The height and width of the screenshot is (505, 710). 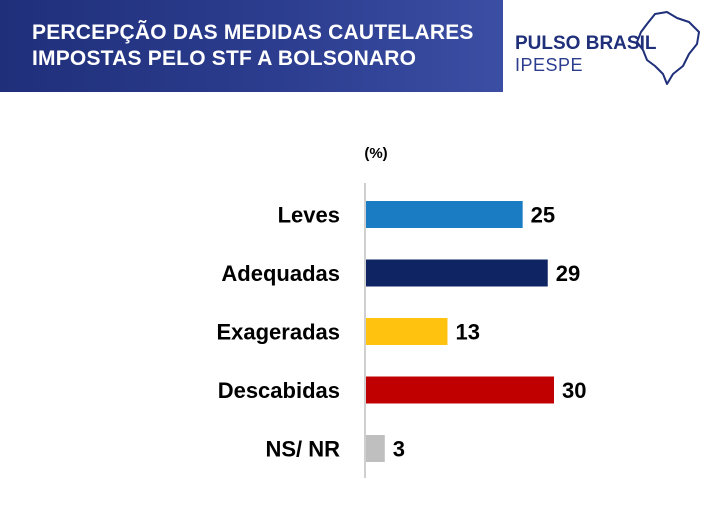 I want to click on category-label: NS/ NR, so click(x=302, y=449).